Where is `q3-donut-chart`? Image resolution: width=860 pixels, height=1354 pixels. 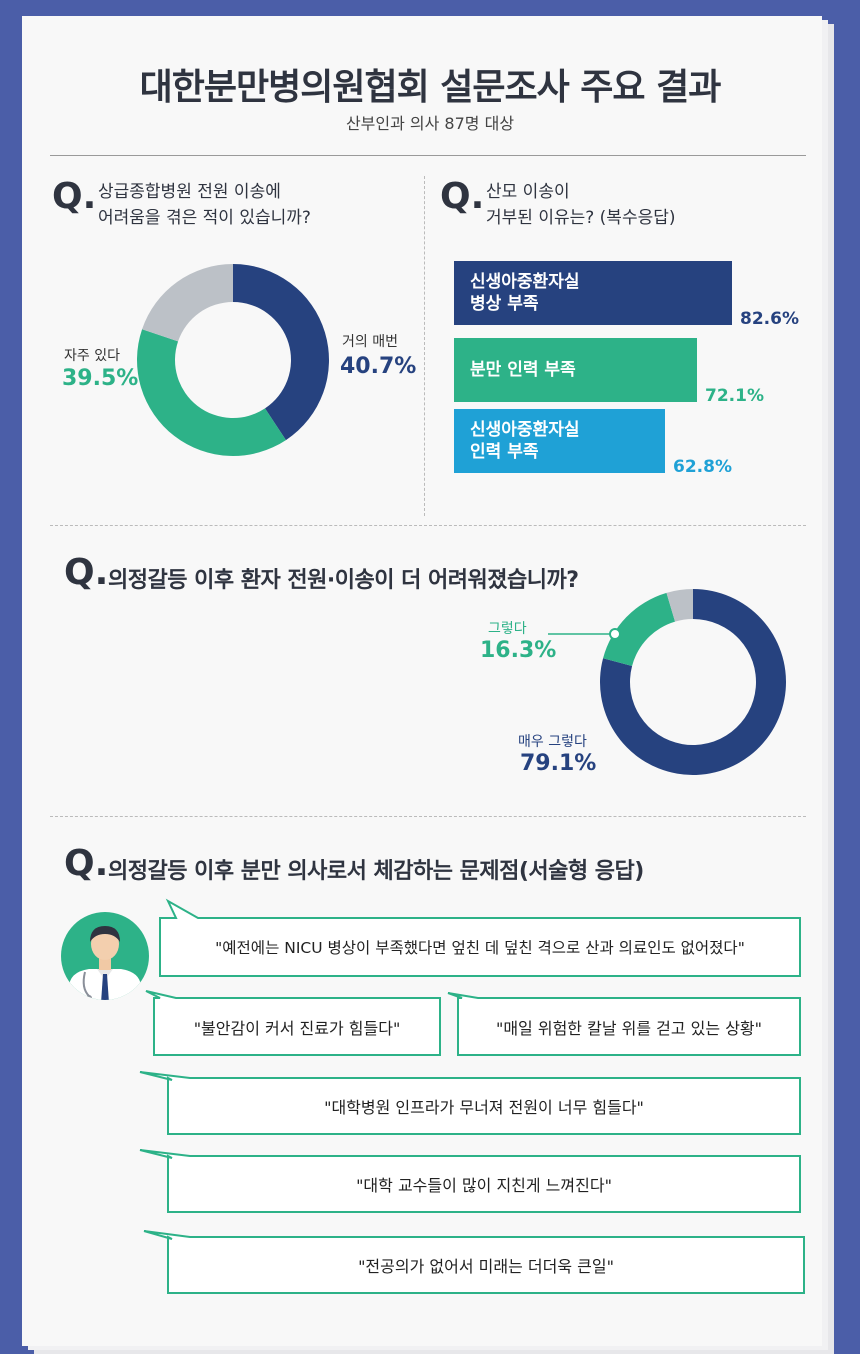 q3-donut-chart is located at coordinates (693, 682).